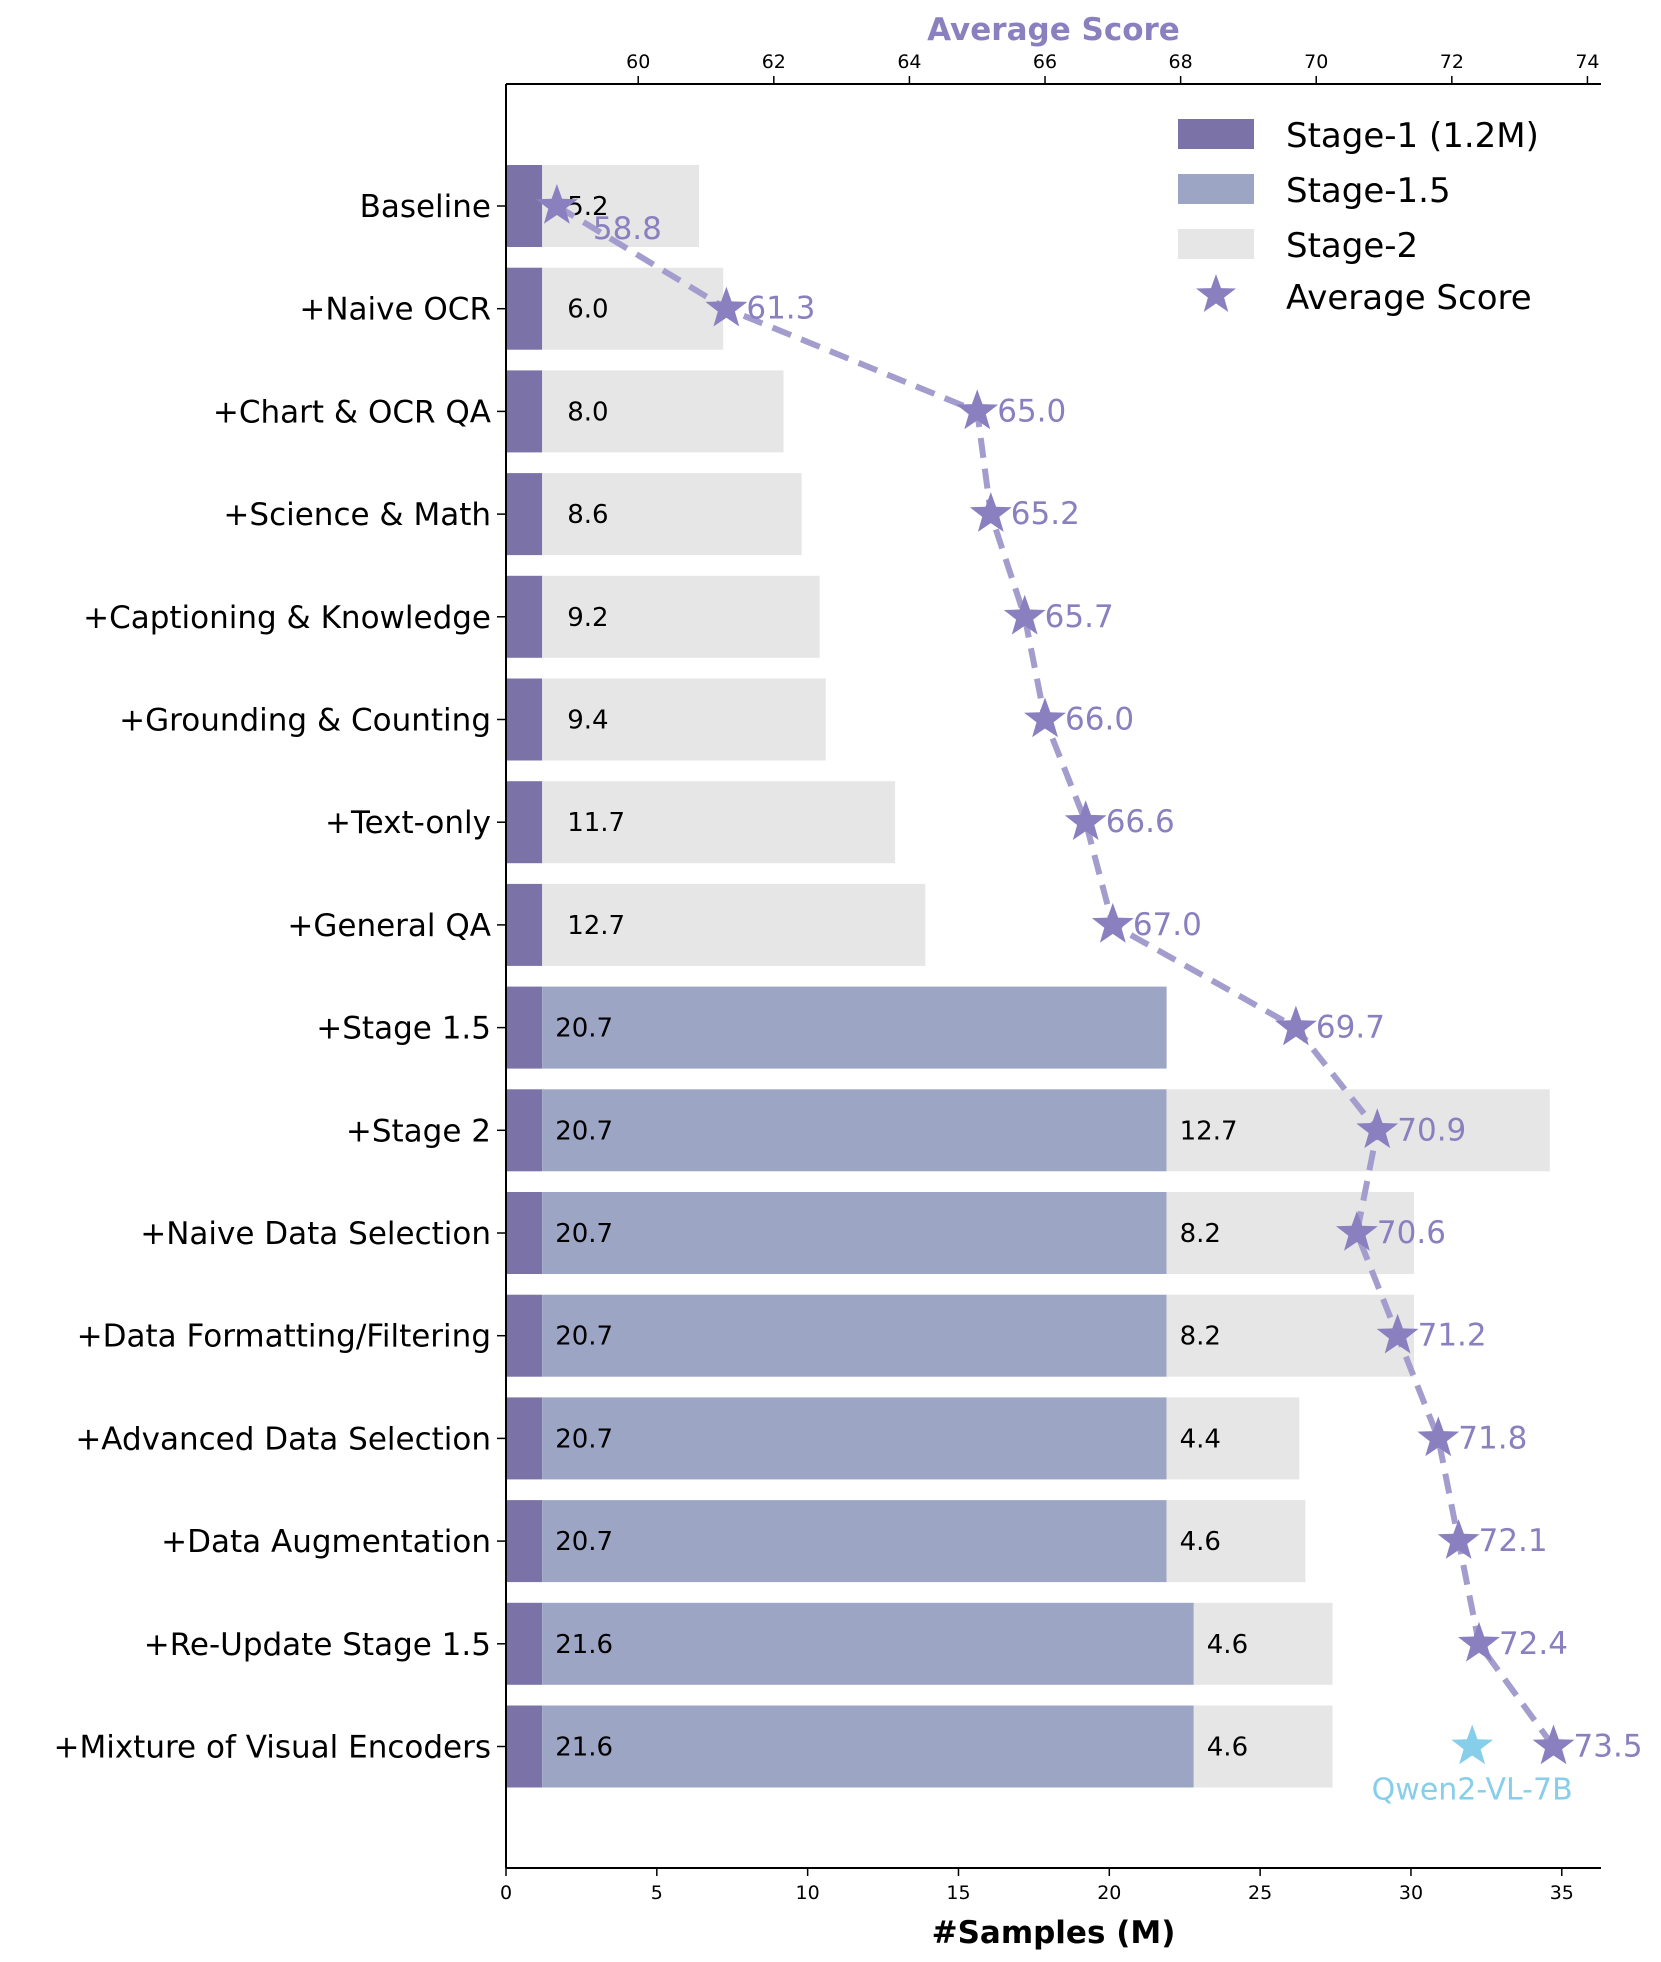 This screenshot has height=1962, width=1661. Describe the element at coordinates (1411, 1893) in the screenshot. I see `x-tick-label: 30` at that location.